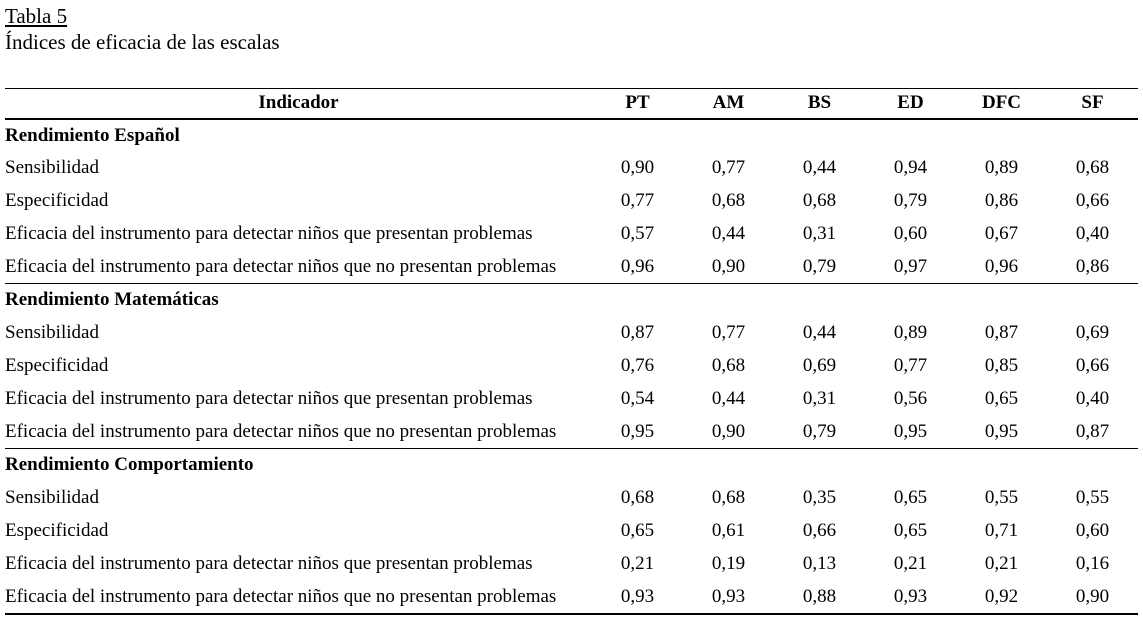 The image size is (1143, 625). I want to click on section-title: Rendimiento Español, so click(92, 135).